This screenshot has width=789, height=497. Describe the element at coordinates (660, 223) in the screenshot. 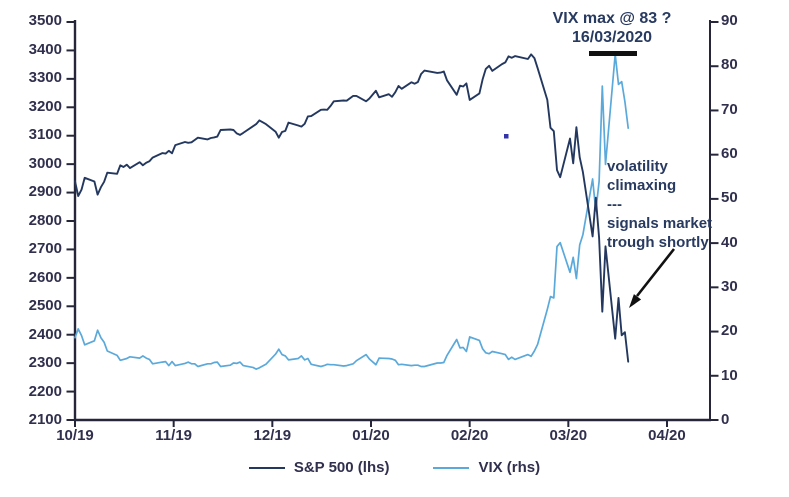

I see `volatility-annotation-line: signals market` at that location.